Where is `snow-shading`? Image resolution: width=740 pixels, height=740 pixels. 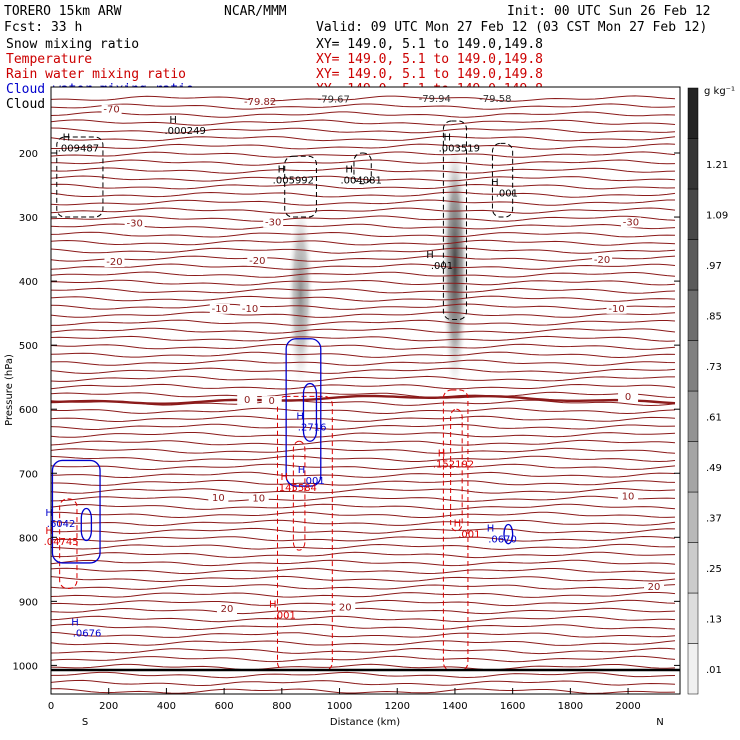 snow-shading is located at coordinates (377, 265).